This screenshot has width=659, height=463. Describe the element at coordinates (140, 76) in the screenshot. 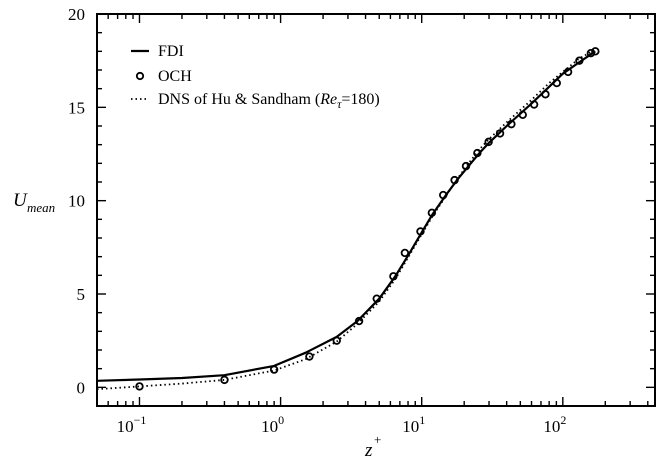

I see `legend-och-marker` at that location.